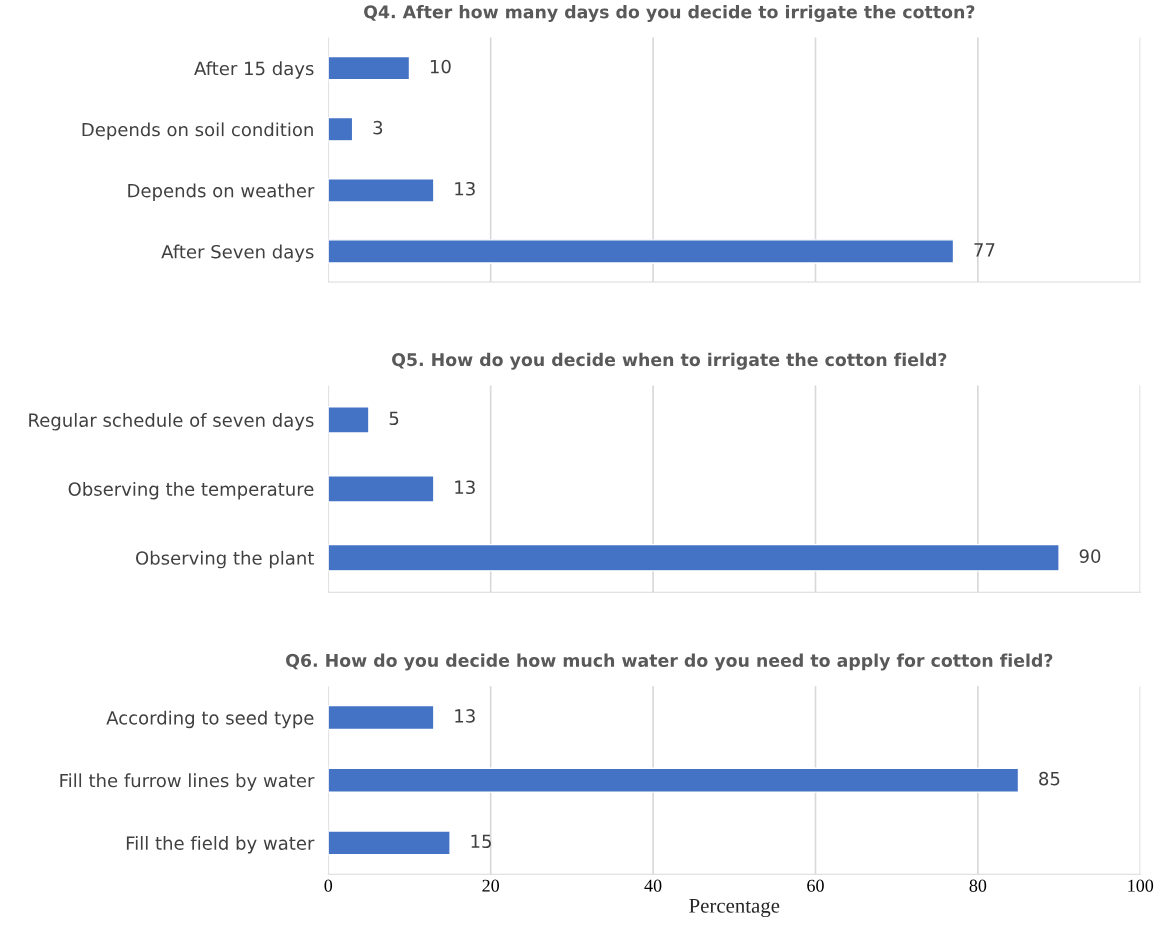 This screenshot has width=1160, height=940. What do you see at coordinates (653, 885) in the screenshot?
I see `x-tick-label: 40` at bounding box center [653, 885].